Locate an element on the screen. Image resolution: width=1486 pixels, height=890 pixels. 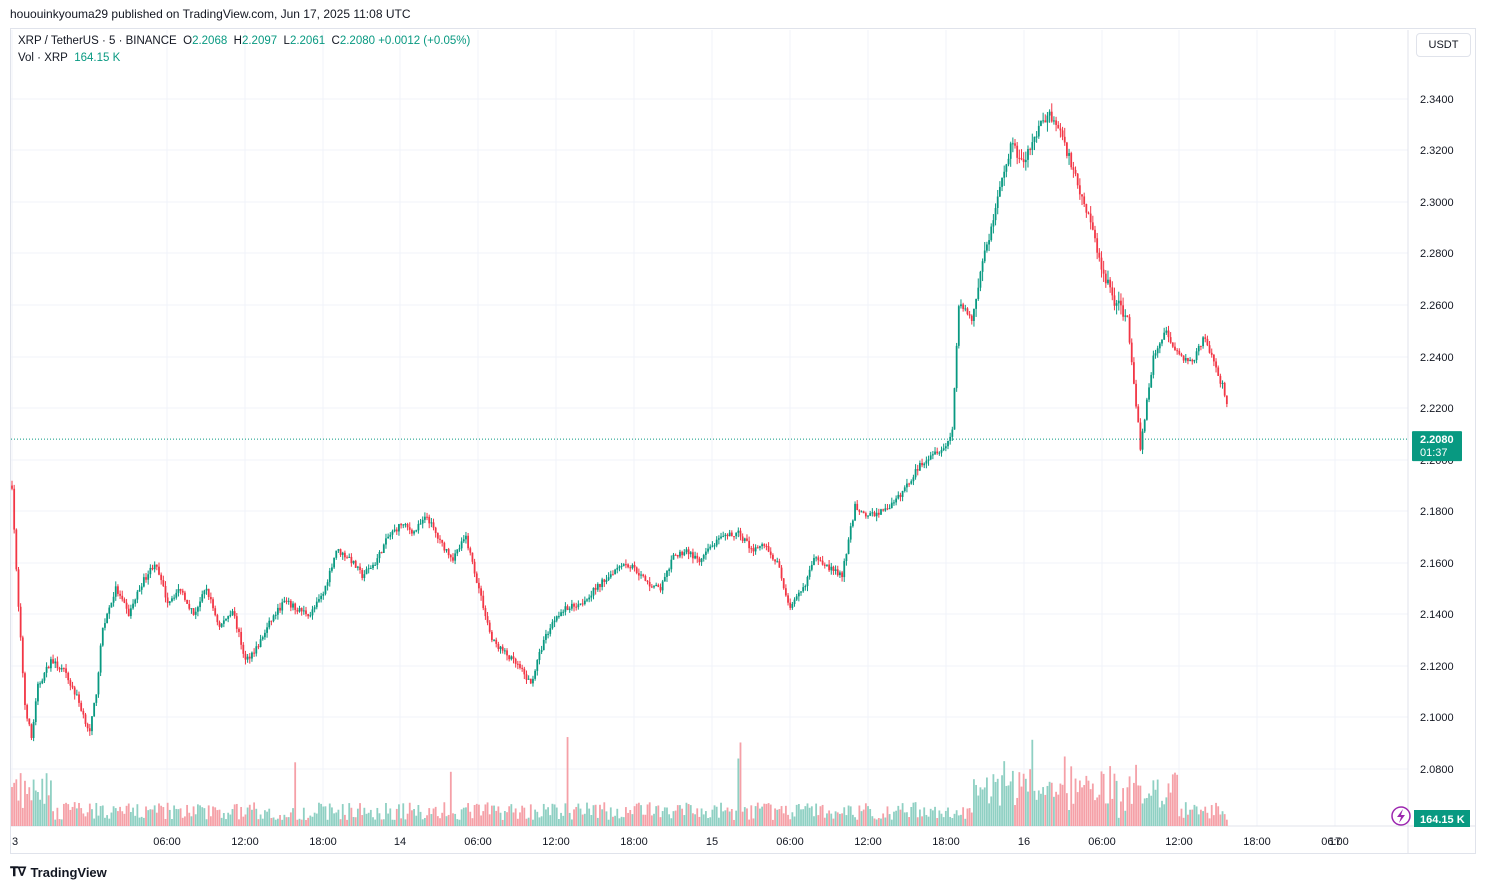
last-volume-text: 164.15 K is located at coordinates (1442, 820).